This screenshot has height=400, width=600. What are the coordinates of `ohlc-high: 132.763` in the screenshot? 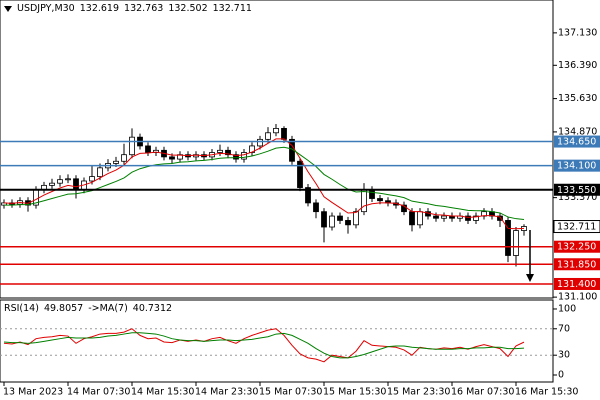 It's located at (144, 8).